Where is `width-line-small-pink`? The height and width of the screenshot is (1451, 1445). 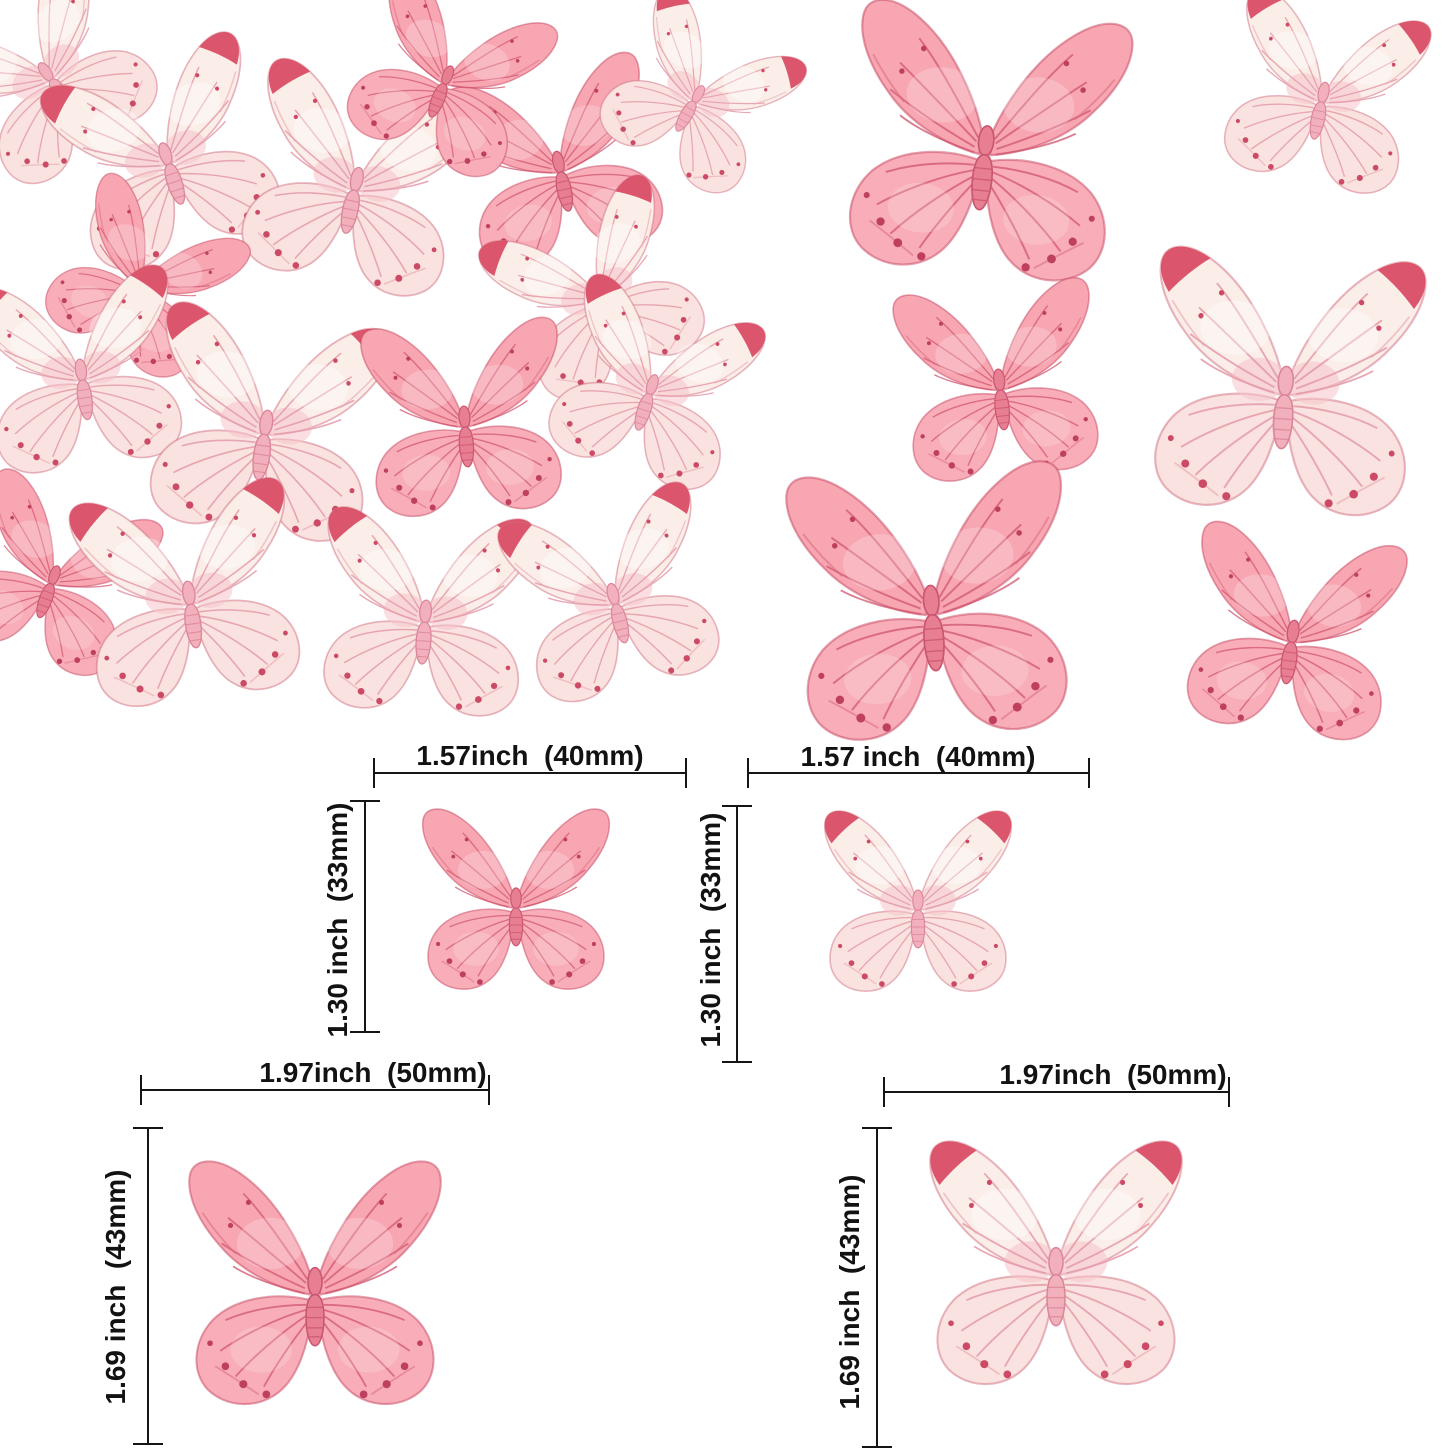 width-line-small-pink is located at coordinates (530, 773).